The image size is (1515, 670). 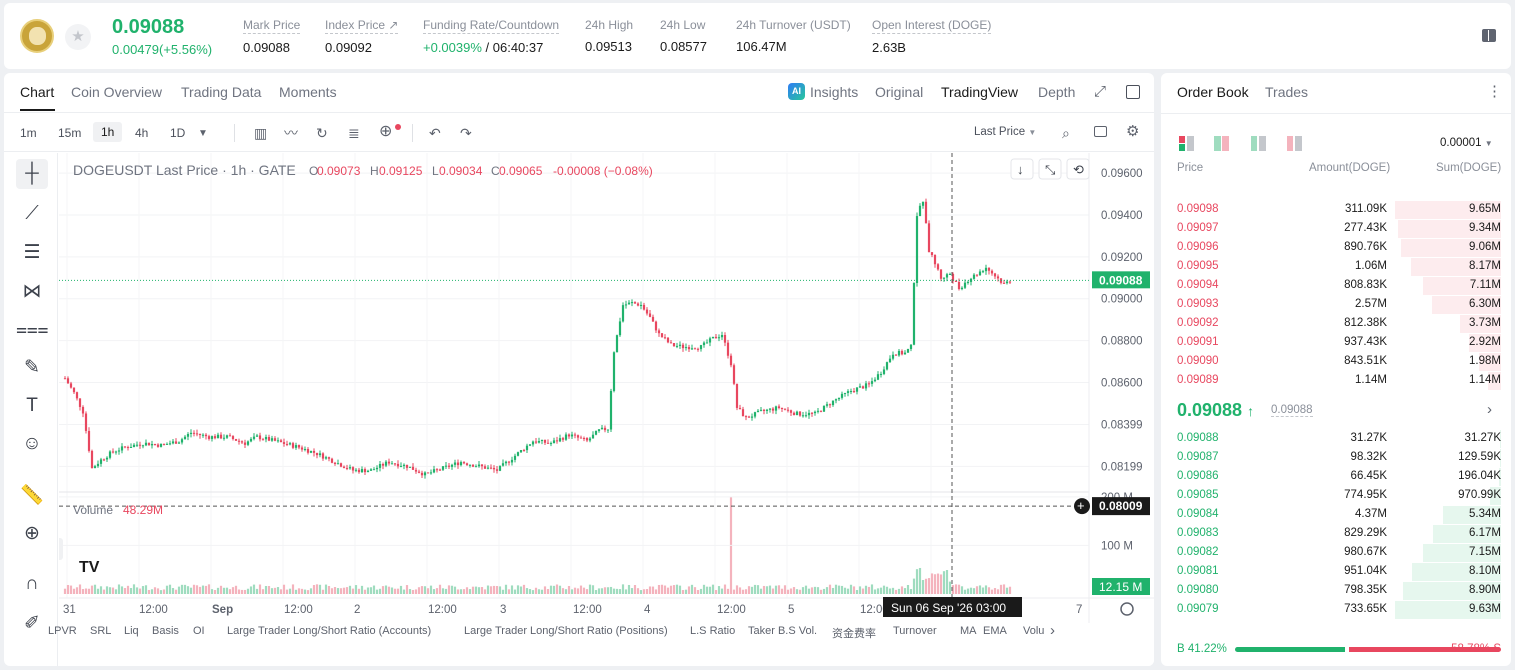 I want to click on brush-tool-icon: ✎, so click(x=32, y=367).